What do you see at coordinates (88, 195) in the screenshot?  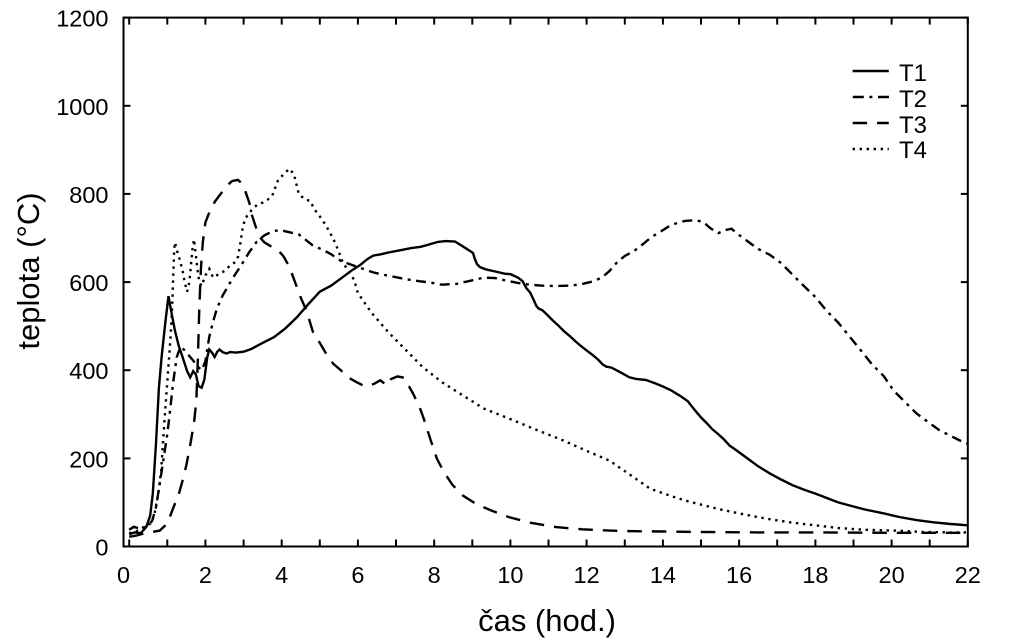 I see `svg-text: 800` at bounding box center [88, 195].